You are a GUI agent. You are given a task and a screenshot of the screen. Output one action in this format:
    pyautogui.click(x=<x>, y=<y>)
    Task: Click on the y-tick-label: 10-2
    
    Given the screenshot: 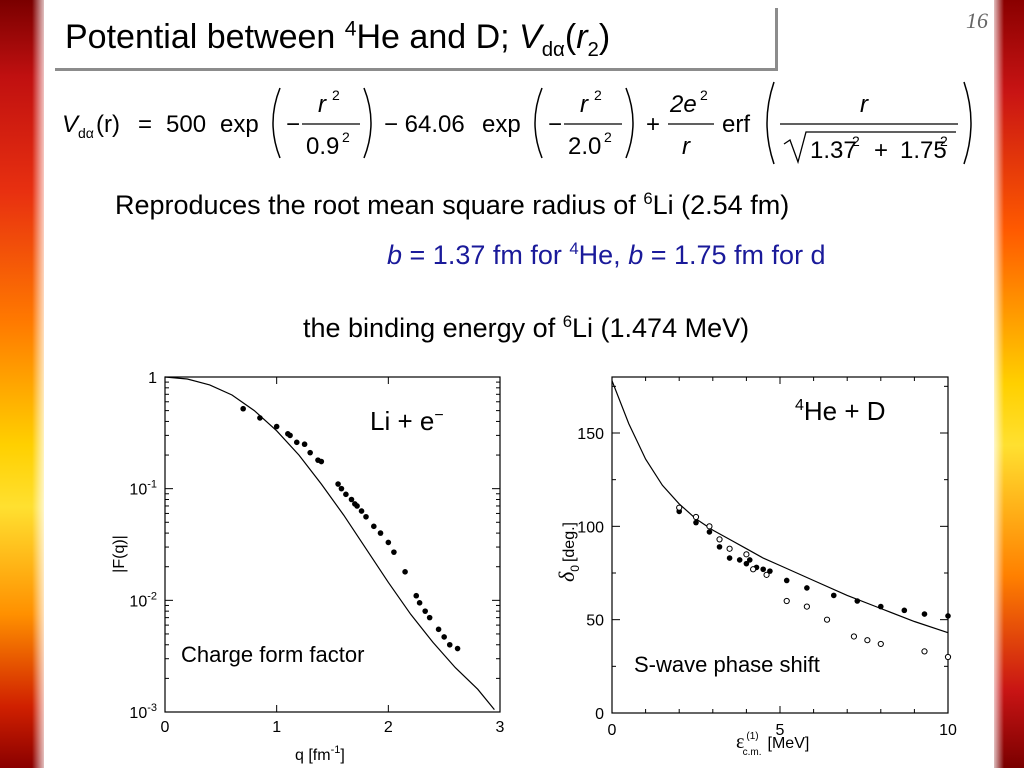 What is the action you would take?
    pyautogui.click(x=143, y=600)
    